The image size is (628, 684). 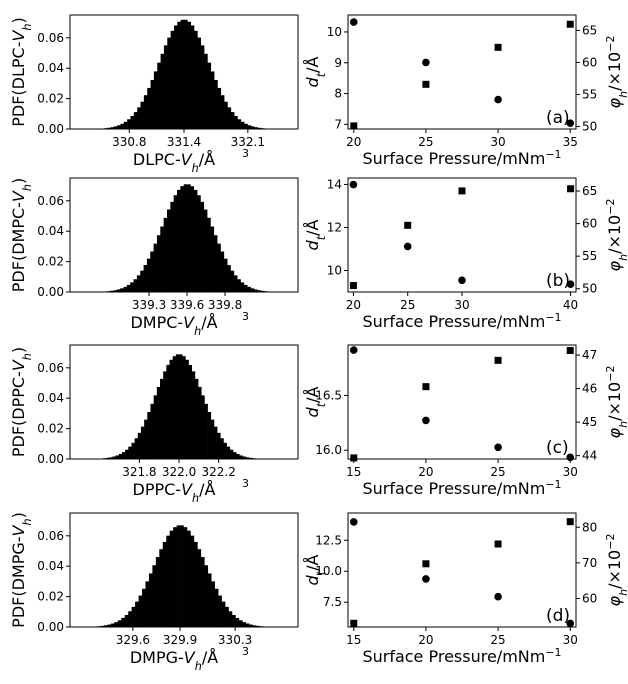 I want to click on panel-label: (c), so click(x=557, y=448).